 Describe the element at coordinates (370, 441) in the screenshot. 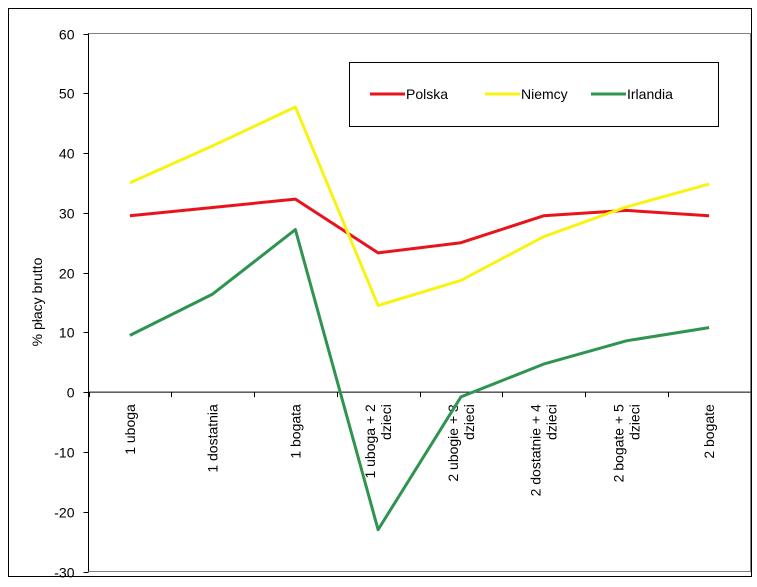

I see `x-tick-label-line: 1 uboga + 2` at that location.